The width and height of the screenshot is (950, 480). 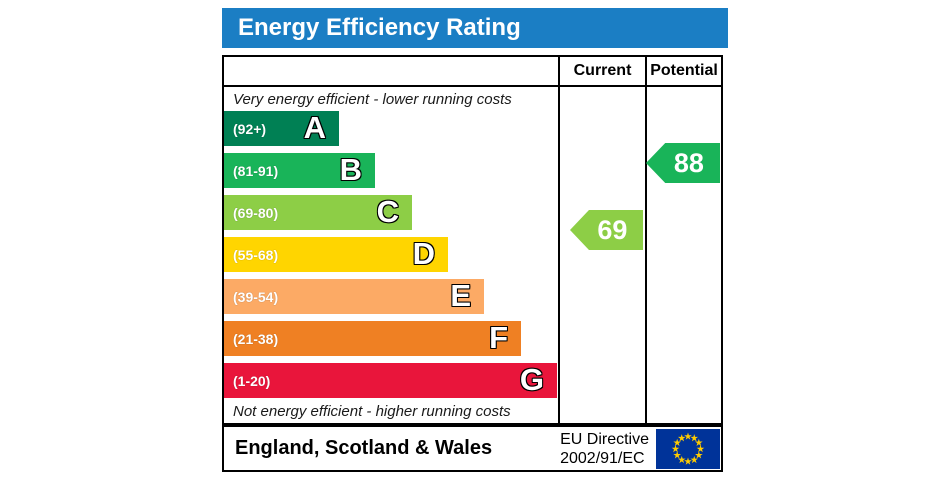 What do you see at coordinates (387, 211) in the screenshot?
I see `band-letter: C` at bounding box center [387, 211].